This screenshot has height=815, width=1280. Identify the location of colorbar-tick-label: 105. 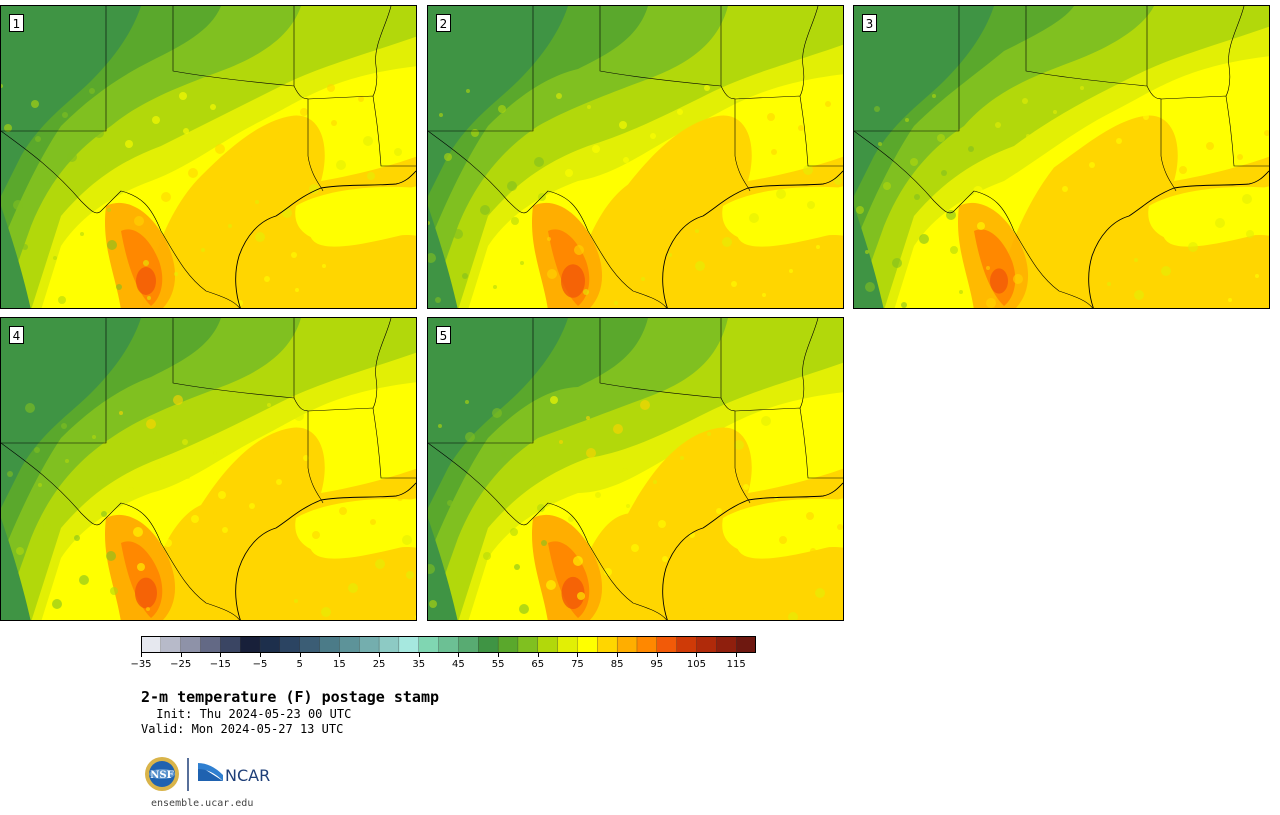
(696, 664).